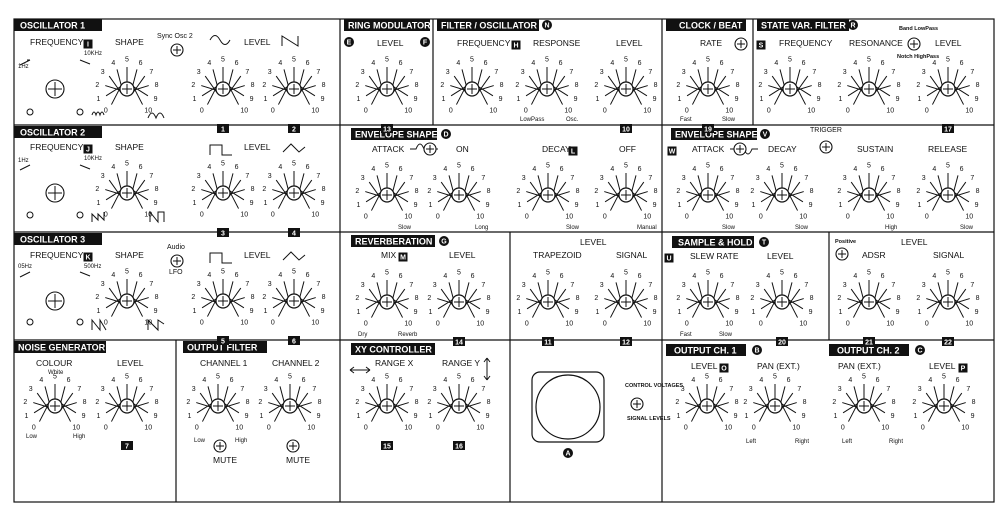 The height and width of the screenshot is (520, 1000). What do you see at coordinates (293, 446) in the screenshot?
I see `outfilt-mute2-jack` at bounding box center [293, 446].